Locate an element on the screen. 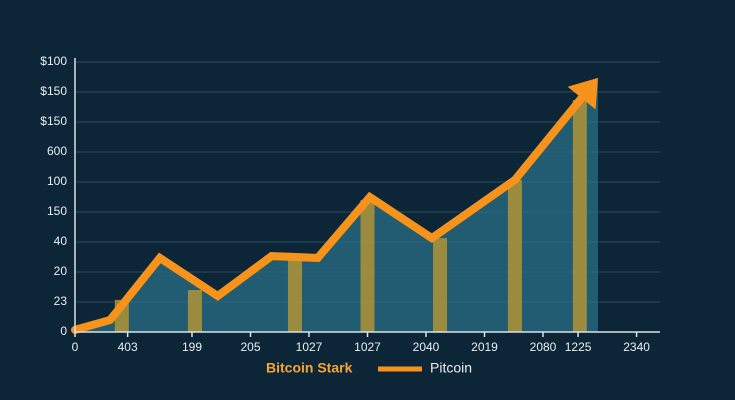  arrow-head is located at coordinates (582, 93).